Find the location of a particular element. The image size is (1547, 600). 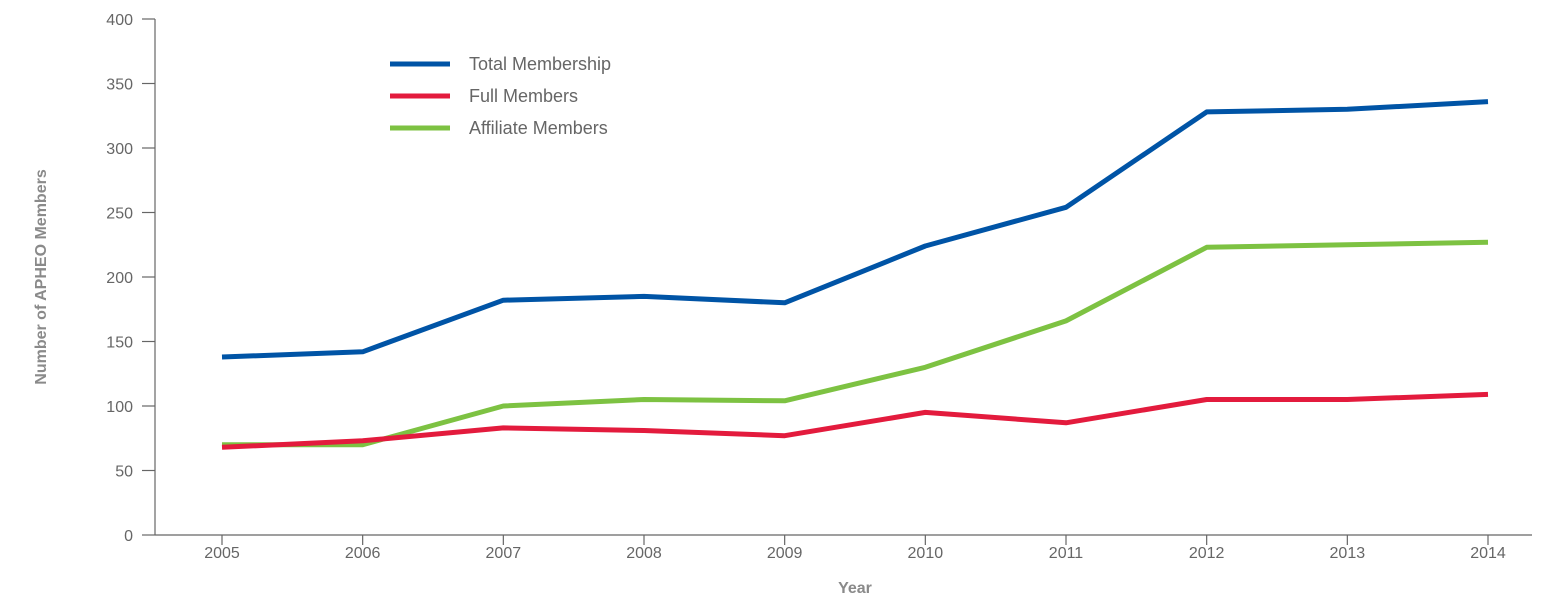

y-tick-label: 350 is located at coordinates (119, 85).